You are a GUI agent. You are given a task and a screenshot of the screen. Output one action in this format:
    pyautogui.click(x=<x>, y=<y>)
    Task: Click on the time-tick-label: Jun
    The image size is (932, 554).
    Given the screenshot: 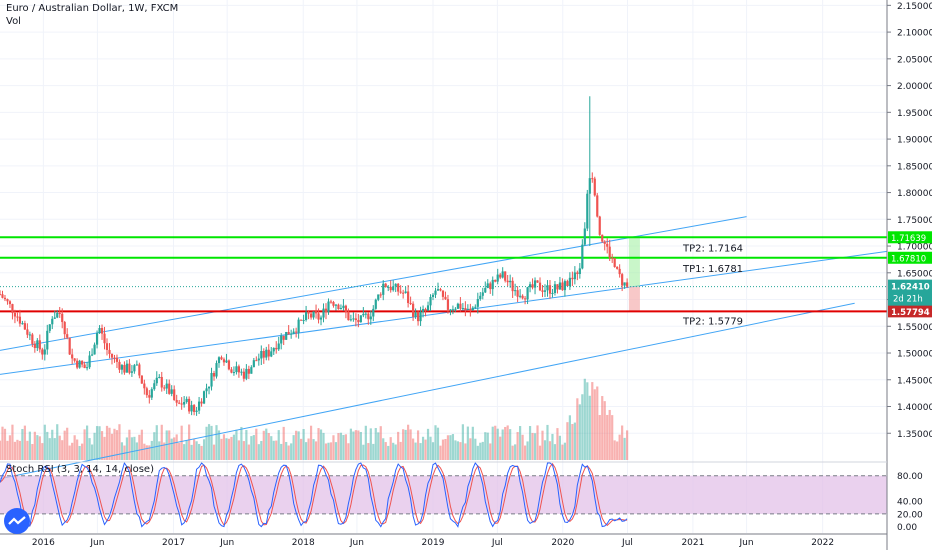 What is the action you would take?
    pyautogui.click(x=356, y=543)
    